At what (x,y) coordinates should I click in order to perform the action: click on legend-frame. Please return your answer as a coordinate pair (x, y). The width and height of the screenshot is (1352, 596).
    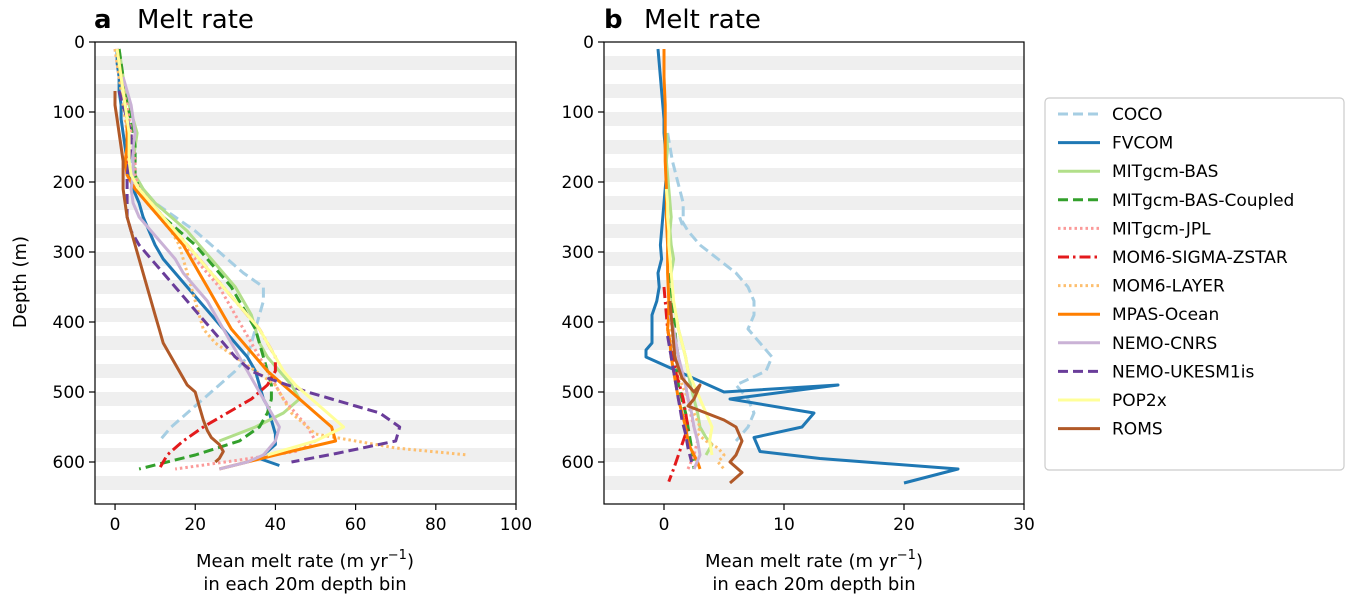
    Looking at the image, I should click on (1194, 284).